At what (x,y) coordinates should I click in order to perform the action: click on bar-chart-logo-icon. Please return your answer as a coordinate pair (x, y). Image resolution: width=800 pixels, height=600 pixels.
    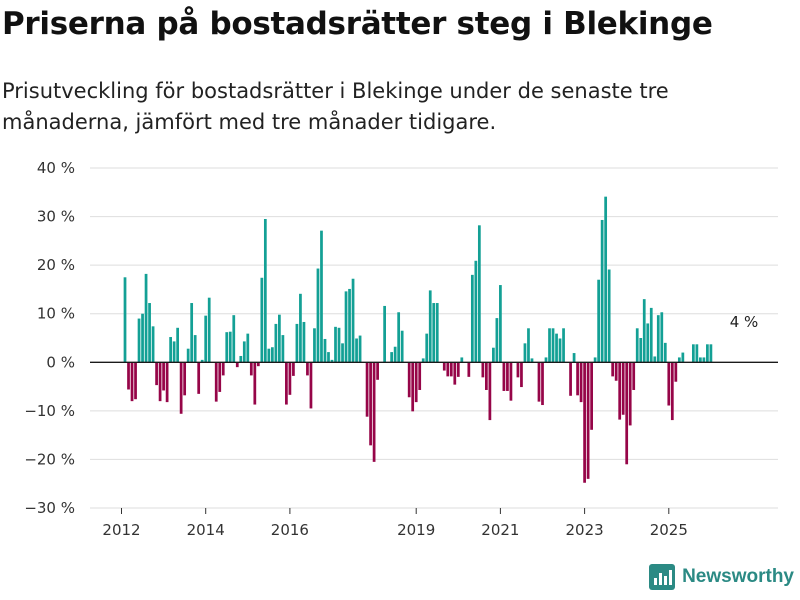
    Looking at the image, I should click on (662, 577).